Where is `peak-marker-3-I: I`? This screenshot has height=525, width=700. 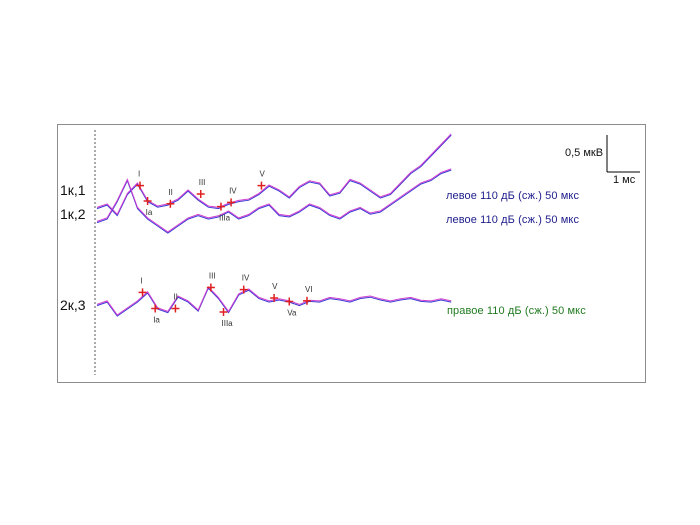 peak-marker-3-I: I is located at coordinates (142, 286).